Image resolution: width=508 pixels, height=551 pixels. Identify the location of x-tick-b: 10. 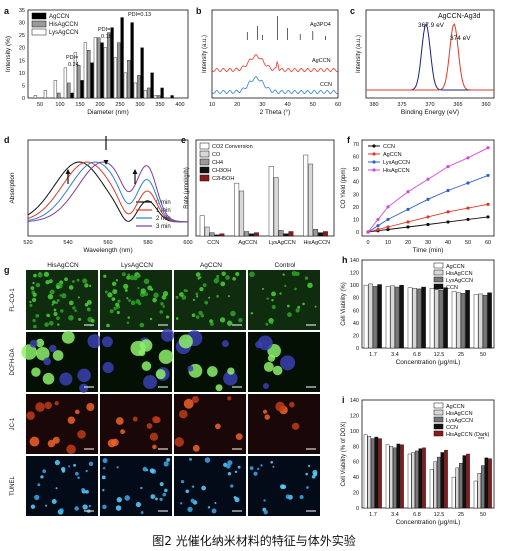
(212, 105).